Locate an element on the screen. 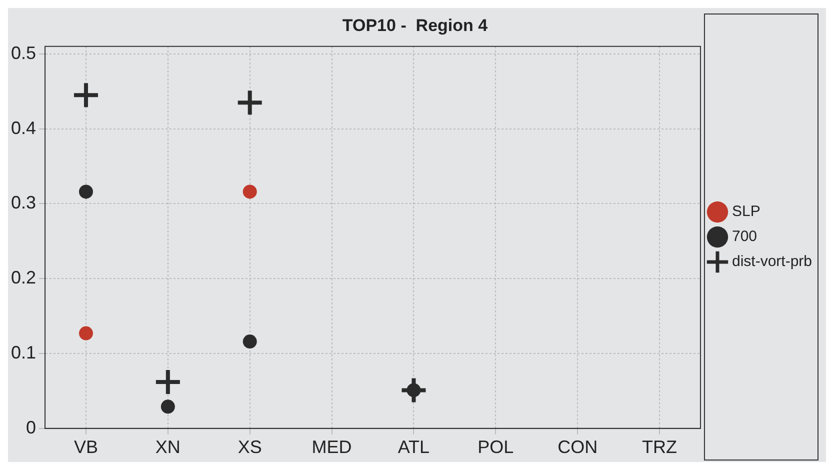  x-tick-label: POL is located at coordinates (496, 447).